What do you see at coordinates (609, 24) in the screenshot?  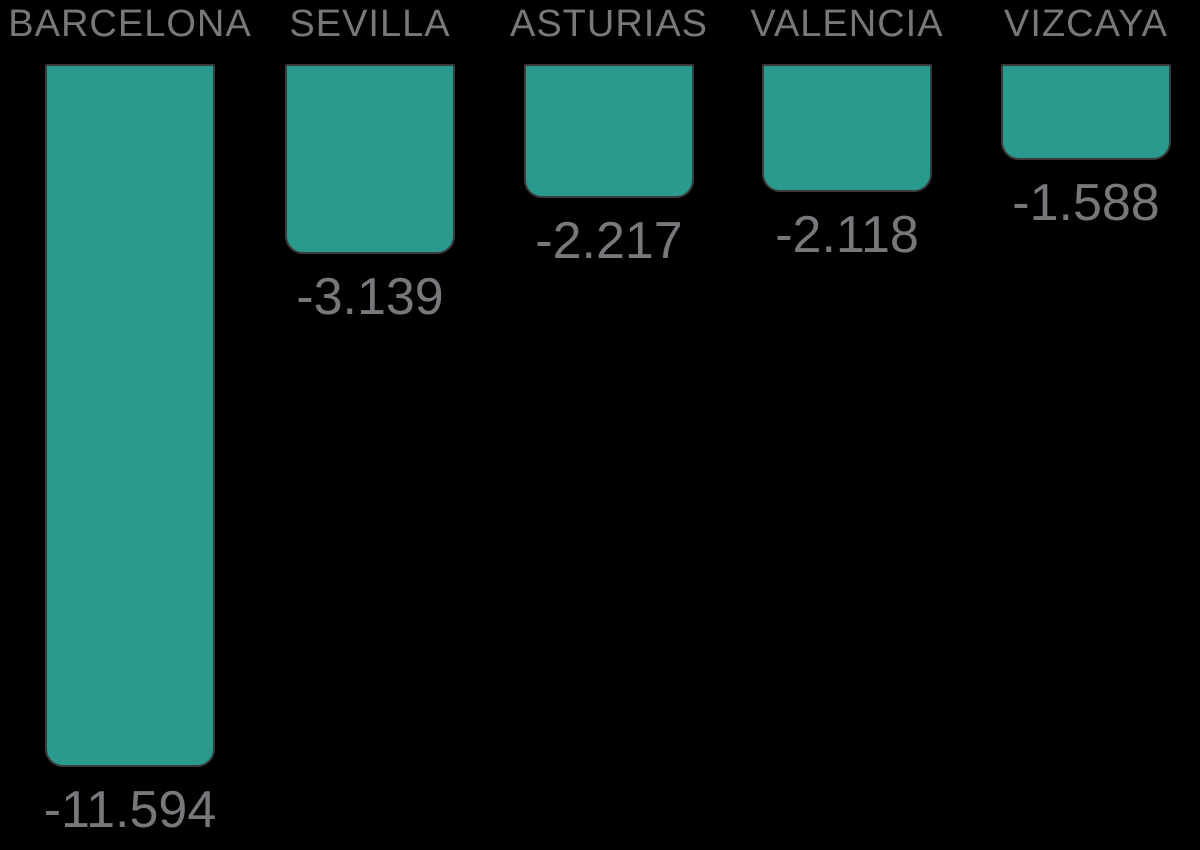 I see `category-label-asturias: ASTURIAS` at bounding box center [609, 24].